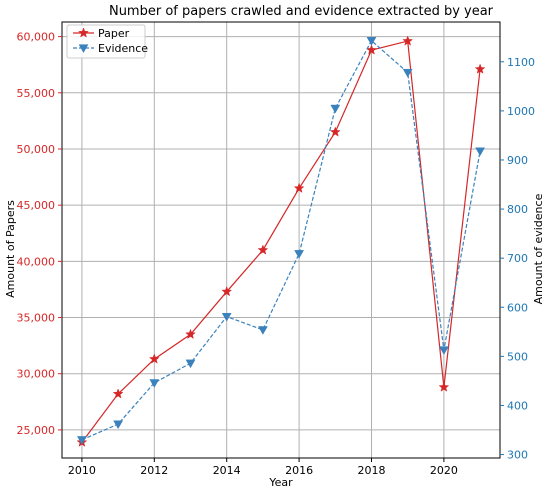 The width and height of the screenshot is (550, 490). What do you see at coordinates (82, 470) in the screenshot?
I see `x-tick-label: 2010` at bounding box center [82, 470].